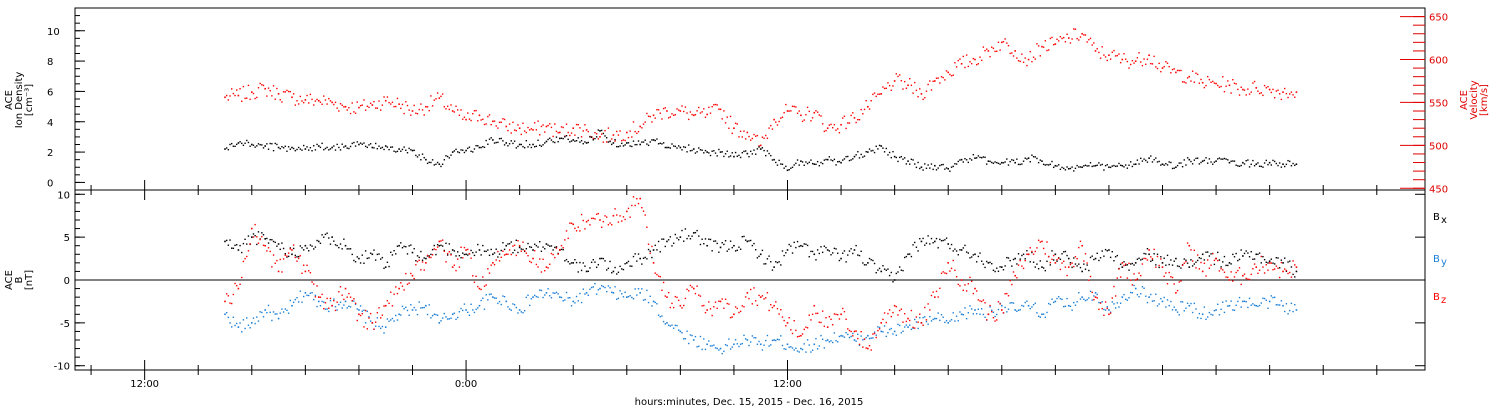 The height and width of the screenshot is (410, 1500). I want to click on bz-point, so click(452, 267).